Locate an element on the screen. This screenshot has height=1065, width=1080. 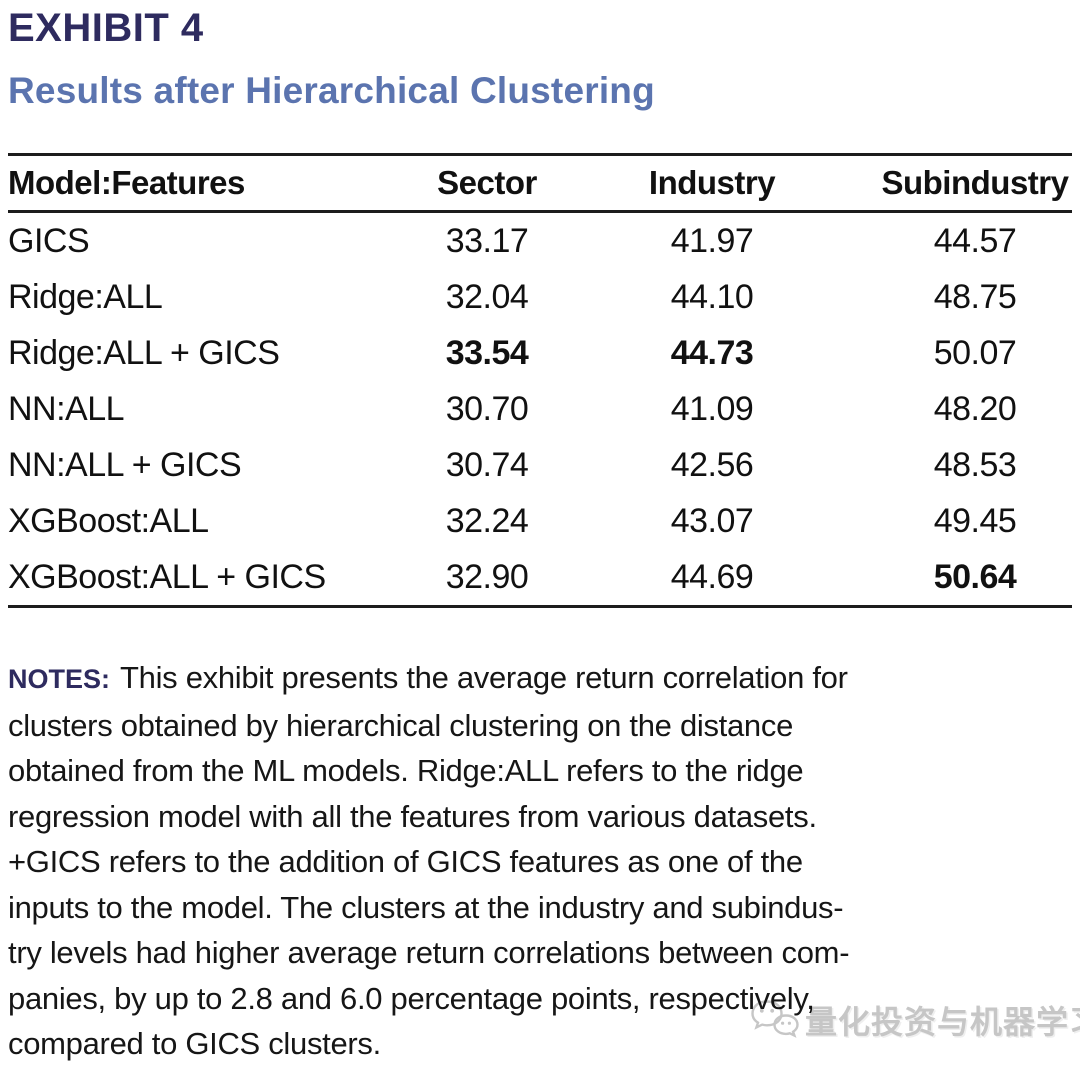
table-row: NN:ALL 30.70 41.09 48.20 is located at coordinates (540, 409).